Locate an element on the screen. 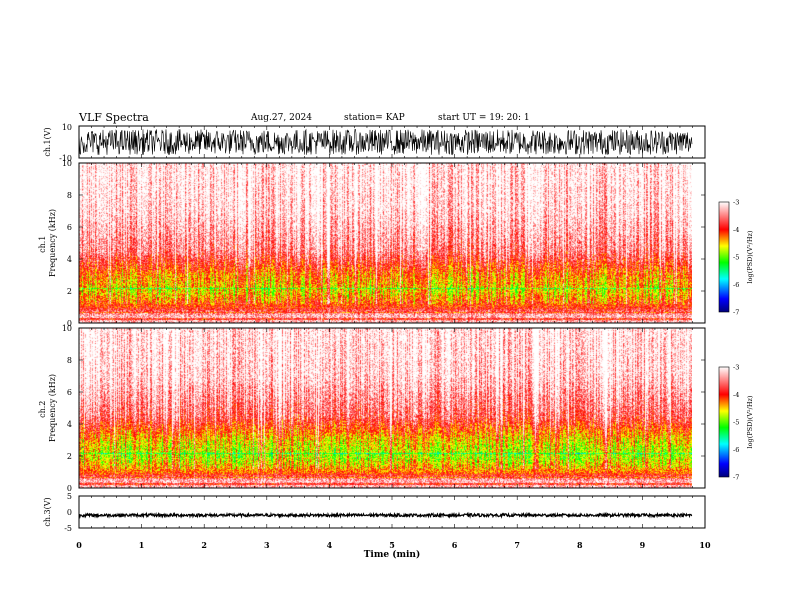  ch2-ylabel-line2: Frequency (kHz) is located at coordinates (52, 408).